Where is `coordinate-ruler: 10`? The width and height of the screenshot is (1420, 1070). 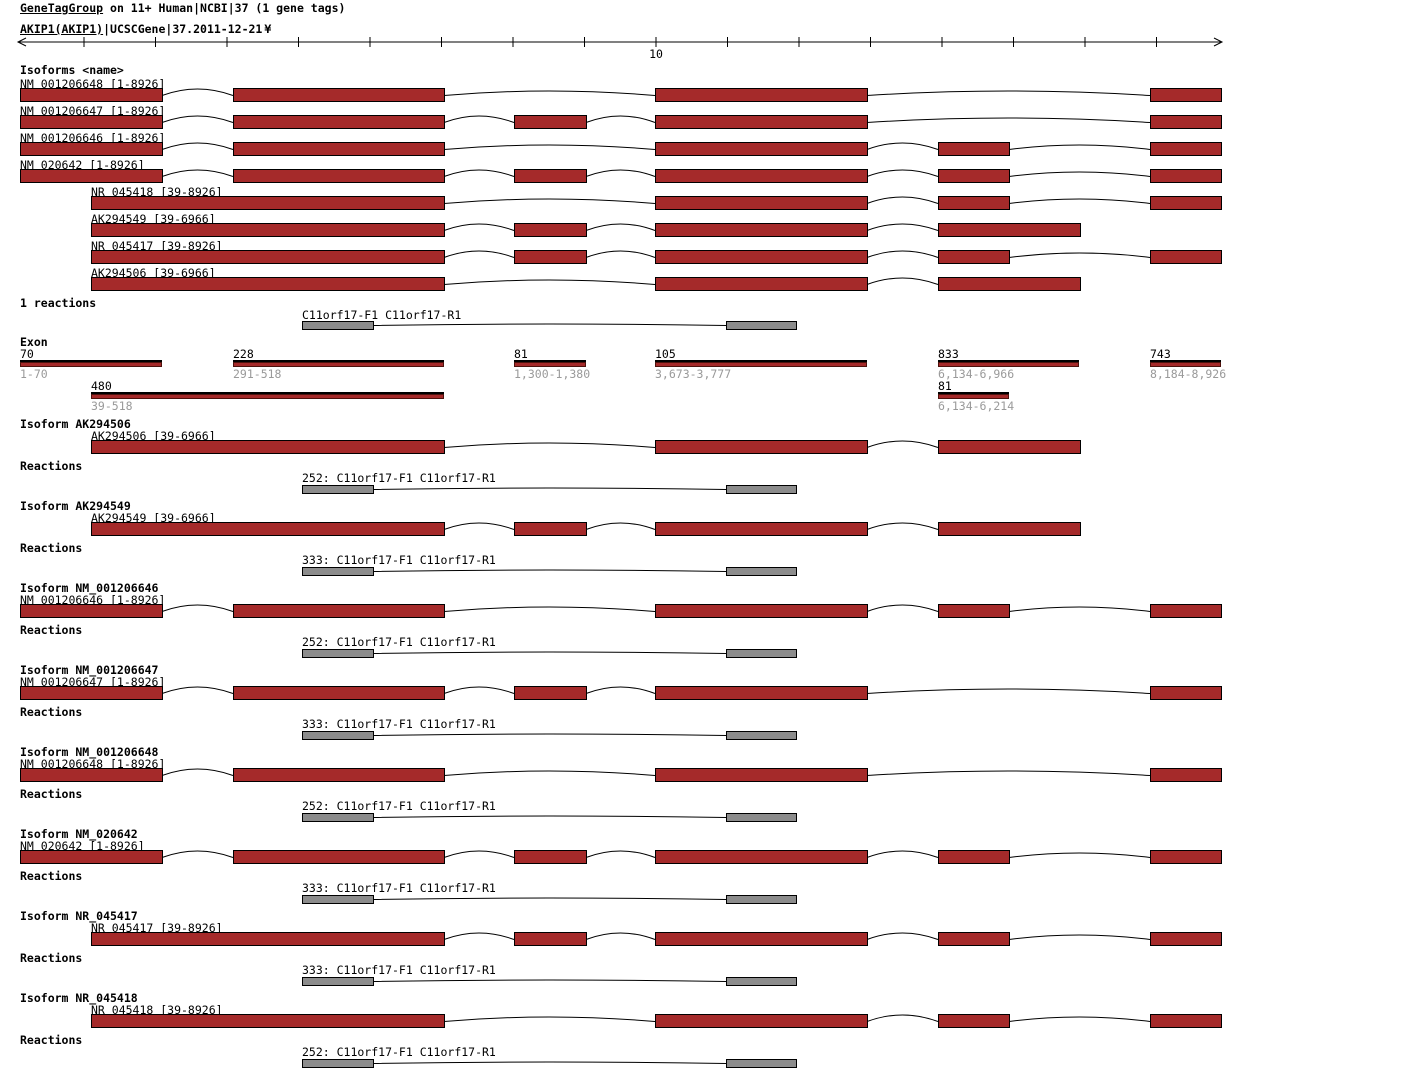 coordinate-ruler: 10 is located at coordinates (710, 47).